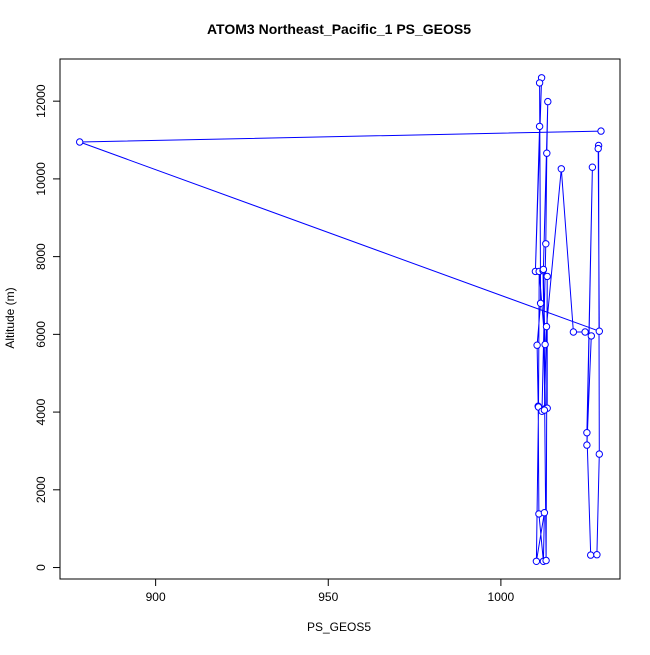 The image size is (650, 655). I want to click on y-tick-label: 12000, so click(41, 101).